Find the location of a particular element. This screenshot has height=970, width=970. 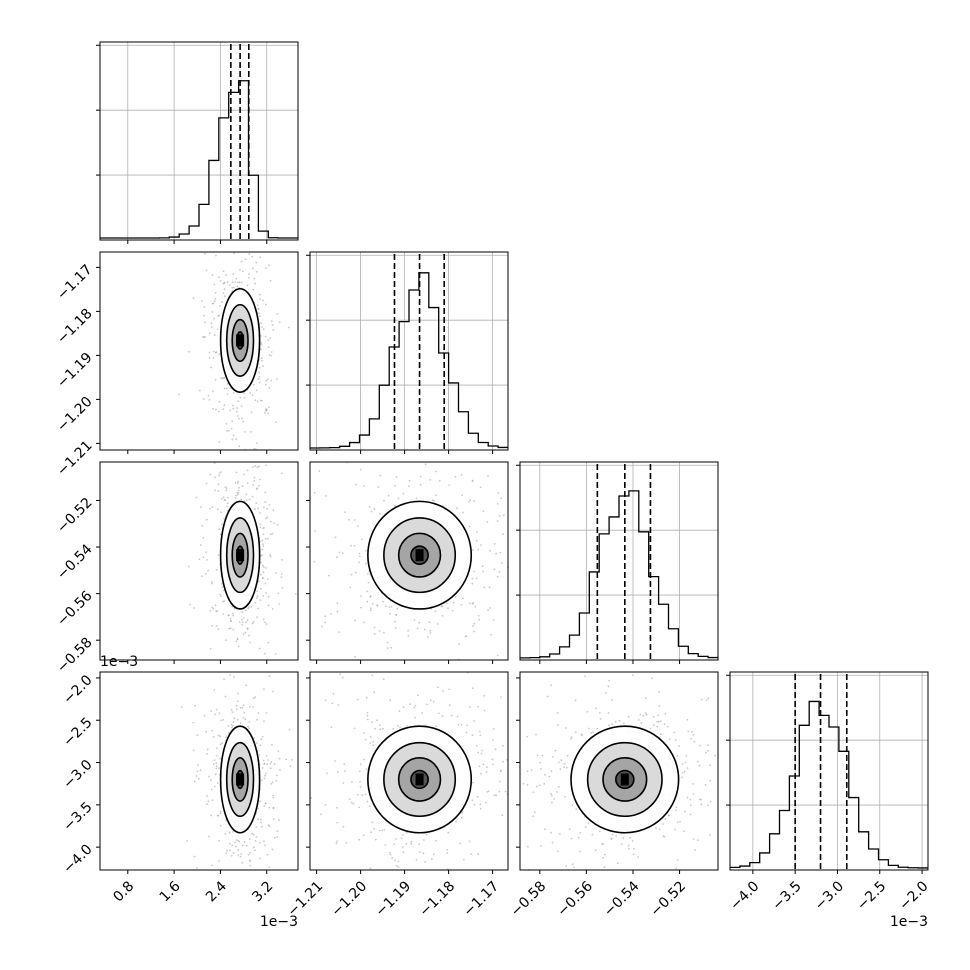

panel-frame is located at coordinates (409, 771).